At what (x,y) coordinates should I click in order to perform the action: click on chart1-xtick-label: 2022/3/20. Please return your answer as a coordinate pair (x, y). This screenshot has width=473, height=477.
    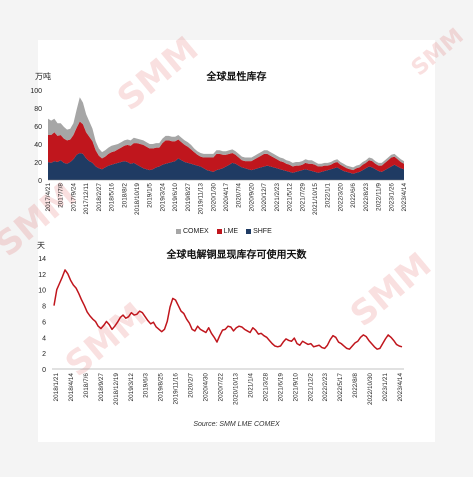
    Looking at the image, I should click on (340, 197).